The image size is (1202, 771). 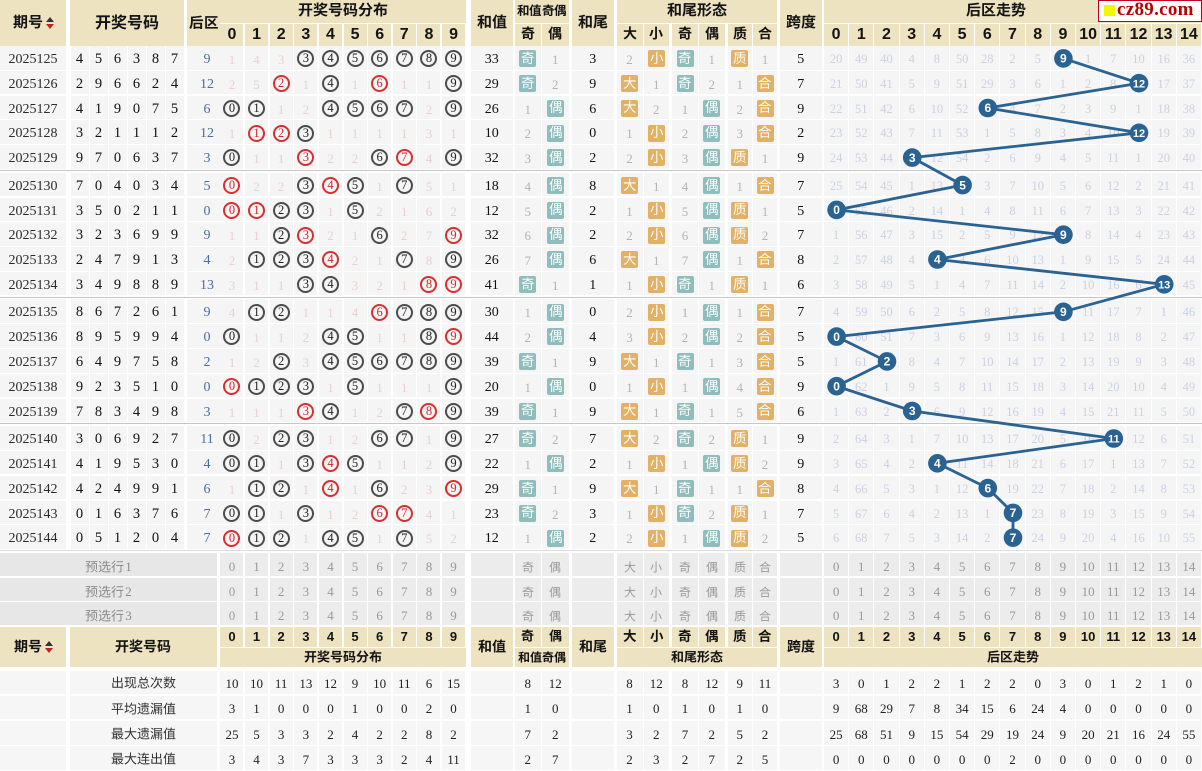 What do you see at coordinates (1114, 440) in the screenshot?
I see `svg-text: 11` at bounding box center [1114, 440].